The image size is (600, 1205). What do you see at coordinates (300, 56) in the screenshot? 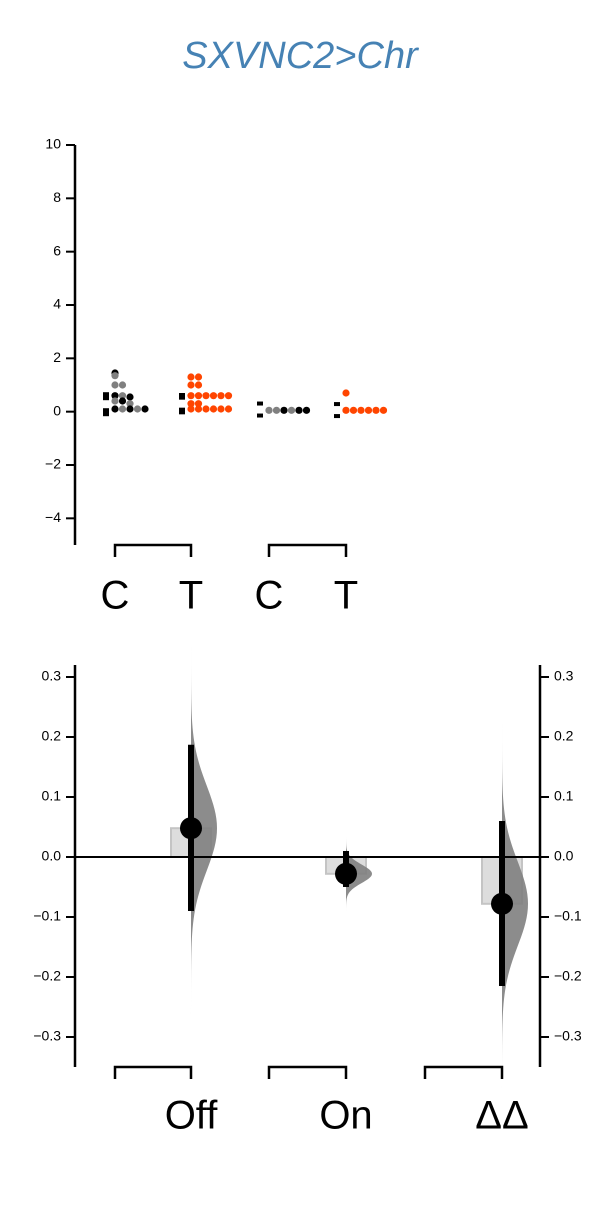
I see `chart-title: SXVNC2>Chr` at bounding box center [300, 56].